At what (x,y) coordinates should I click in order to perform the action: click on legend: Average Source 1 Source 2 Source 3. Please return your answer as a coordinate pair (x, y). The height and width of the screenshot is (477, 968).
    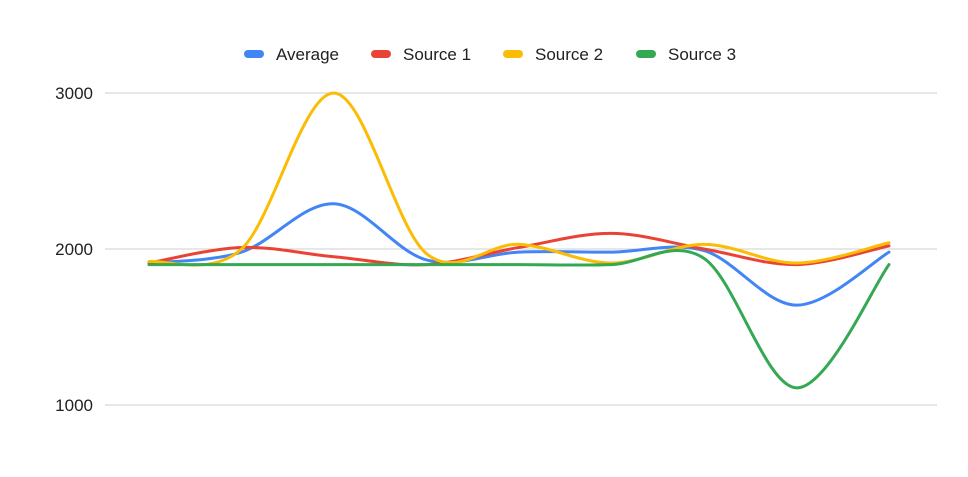
    Looking at the image, I should click on (490, 54).